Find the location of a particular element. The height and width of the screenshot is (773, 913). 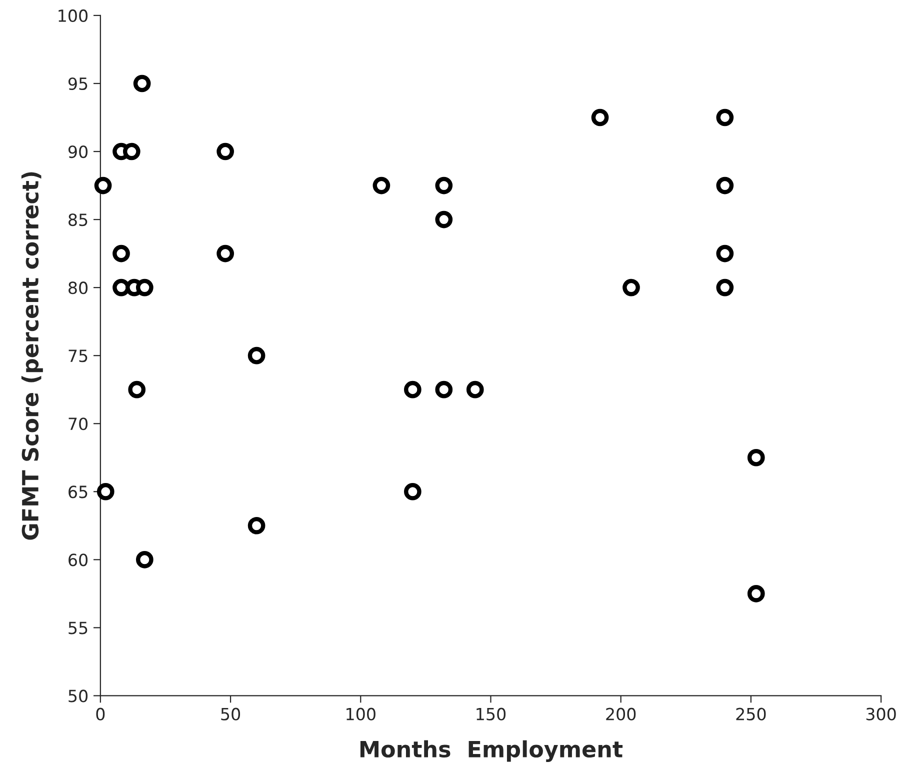

x-tick-label: 100 is located at coordinates (361, 714).